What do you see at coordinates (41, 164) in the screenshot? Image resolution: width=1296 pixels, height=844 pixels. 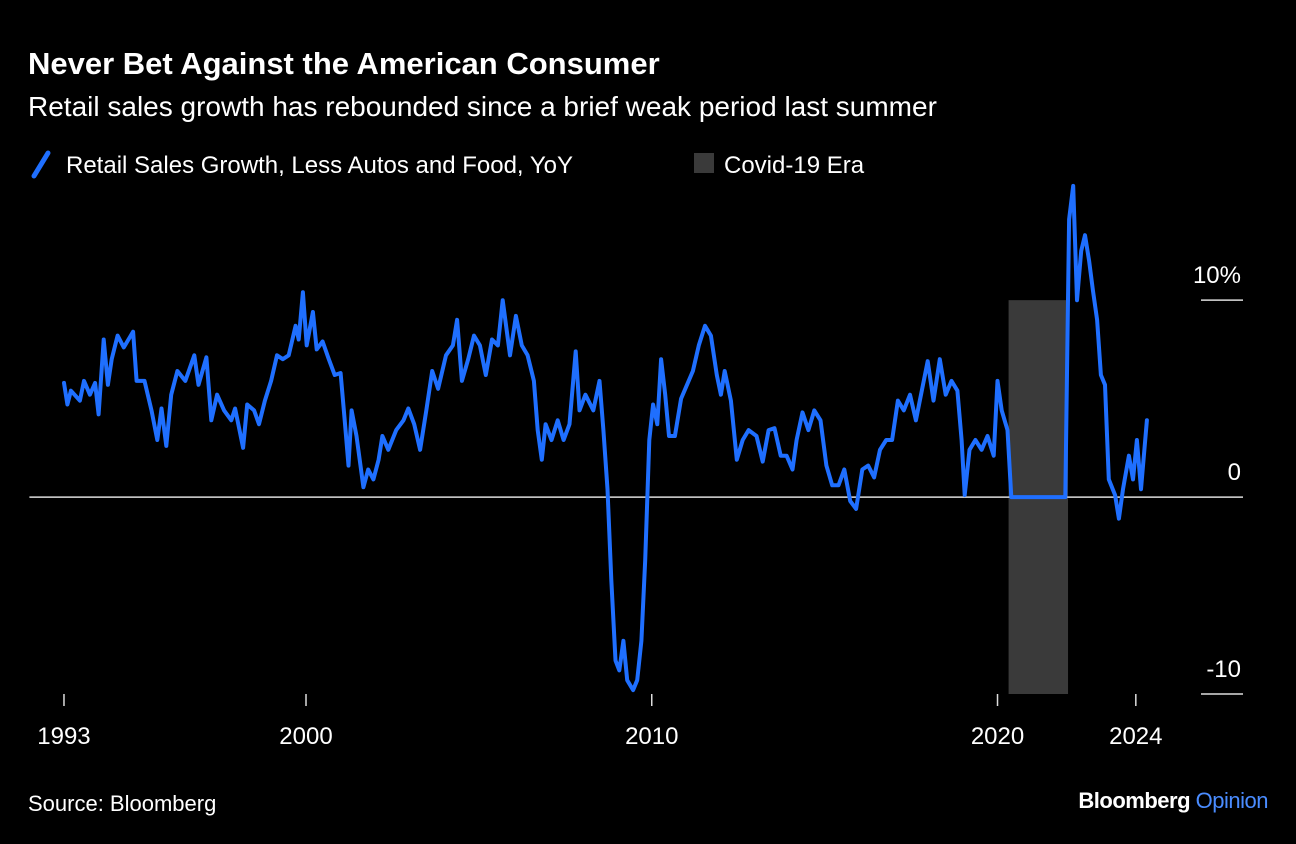 I see `legend-line-icon` at bounding box center [41, 164].